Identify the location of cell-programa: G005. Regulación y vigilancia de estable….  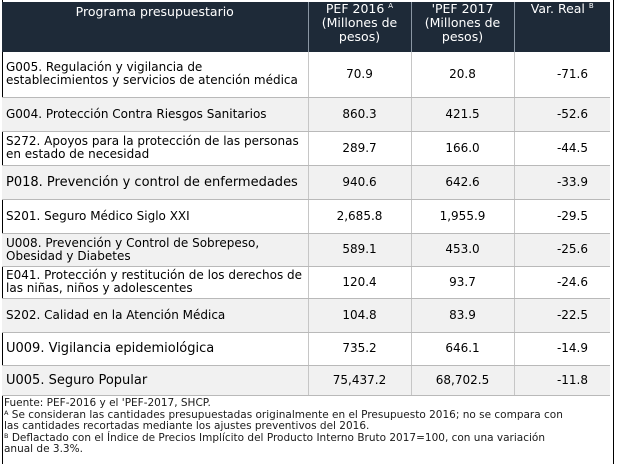
(155, 75).